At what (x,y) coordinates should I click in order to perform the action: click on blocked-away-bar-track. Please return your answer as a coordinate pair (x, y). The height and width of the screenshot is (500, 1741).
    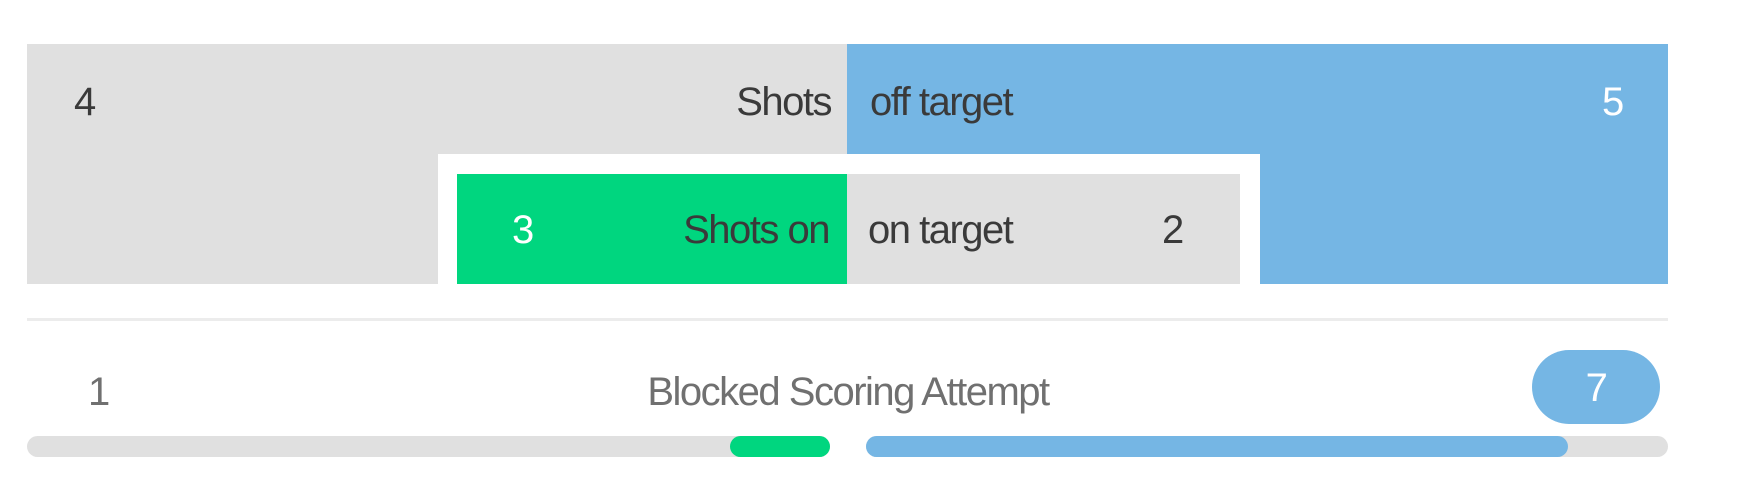
    Looking at the image, I should click on (1267, 446).